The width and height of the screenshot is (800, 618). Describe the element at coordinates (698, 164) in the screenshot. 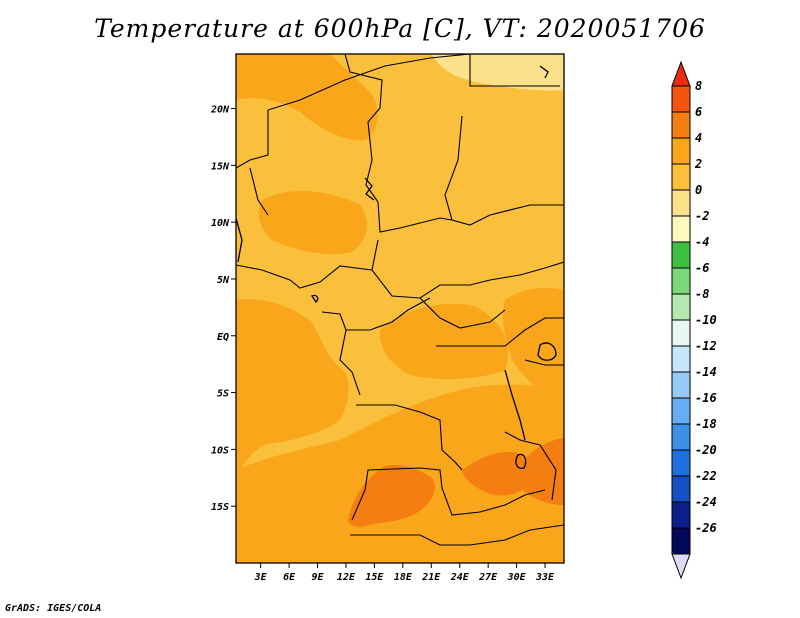

I see `colorbar-label: 2` at that location.